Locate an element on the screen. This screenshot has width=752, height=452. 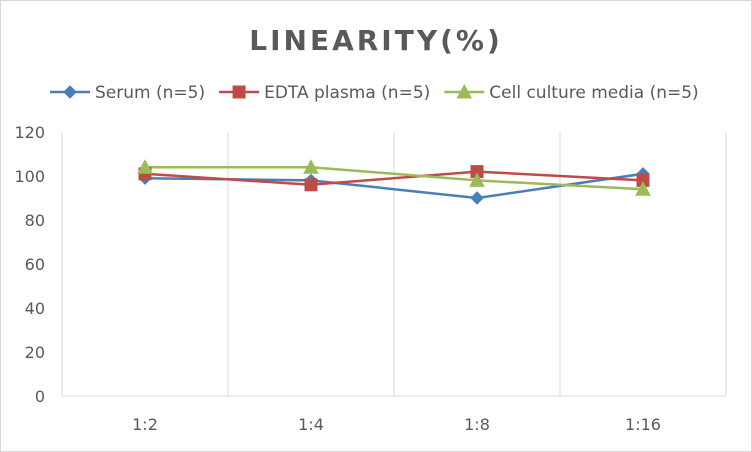
legend-label: EDTA plasma (n=5) is located at coordinates (347, 93).